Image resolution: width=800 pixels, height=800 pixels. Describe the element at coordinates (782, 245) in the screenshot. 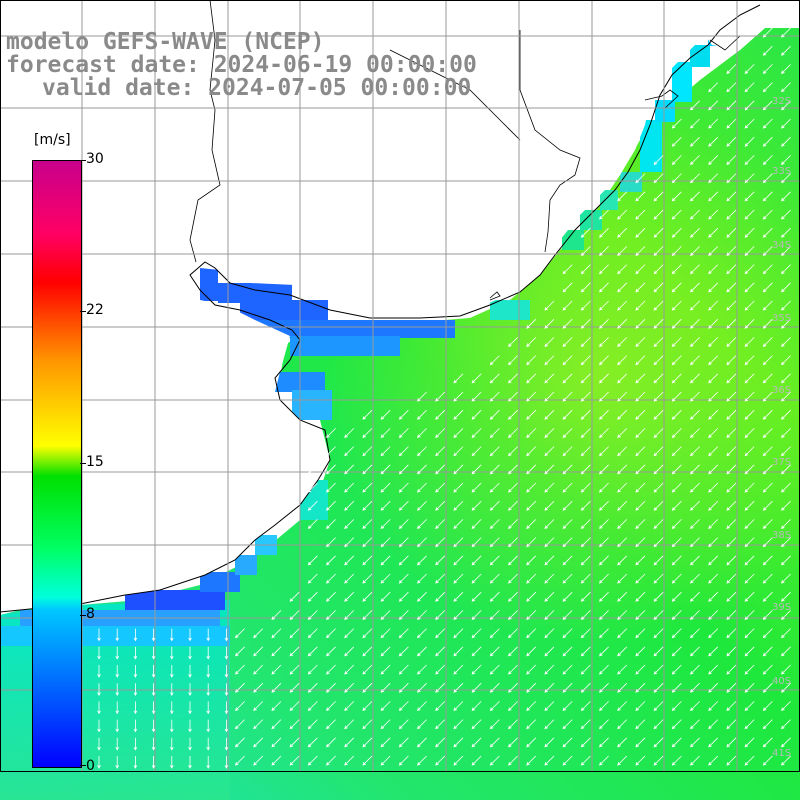

I see `lat-label-34s: 34S` at that location.